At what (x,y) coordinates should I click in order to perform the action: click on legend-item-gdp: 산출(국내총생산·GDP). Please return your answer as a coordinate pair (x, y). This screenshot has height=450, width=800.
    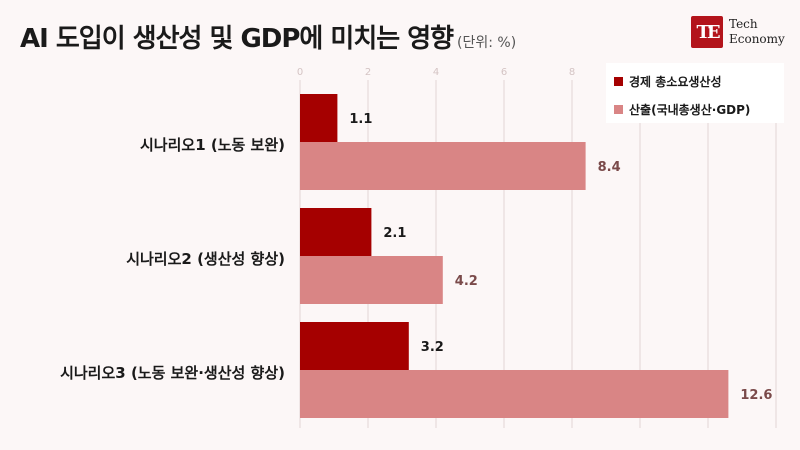
    Looking at the image, I should click on (682, 109).